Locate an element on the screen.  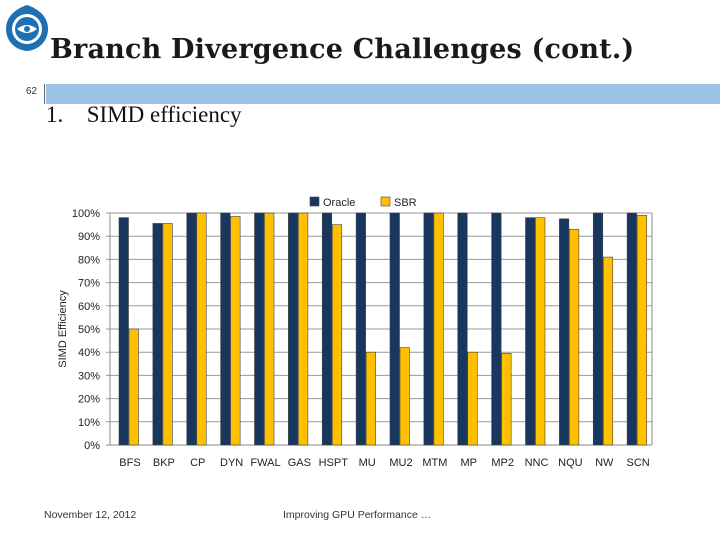
x-tick-label: BKP is located at coordinates (164, 463).